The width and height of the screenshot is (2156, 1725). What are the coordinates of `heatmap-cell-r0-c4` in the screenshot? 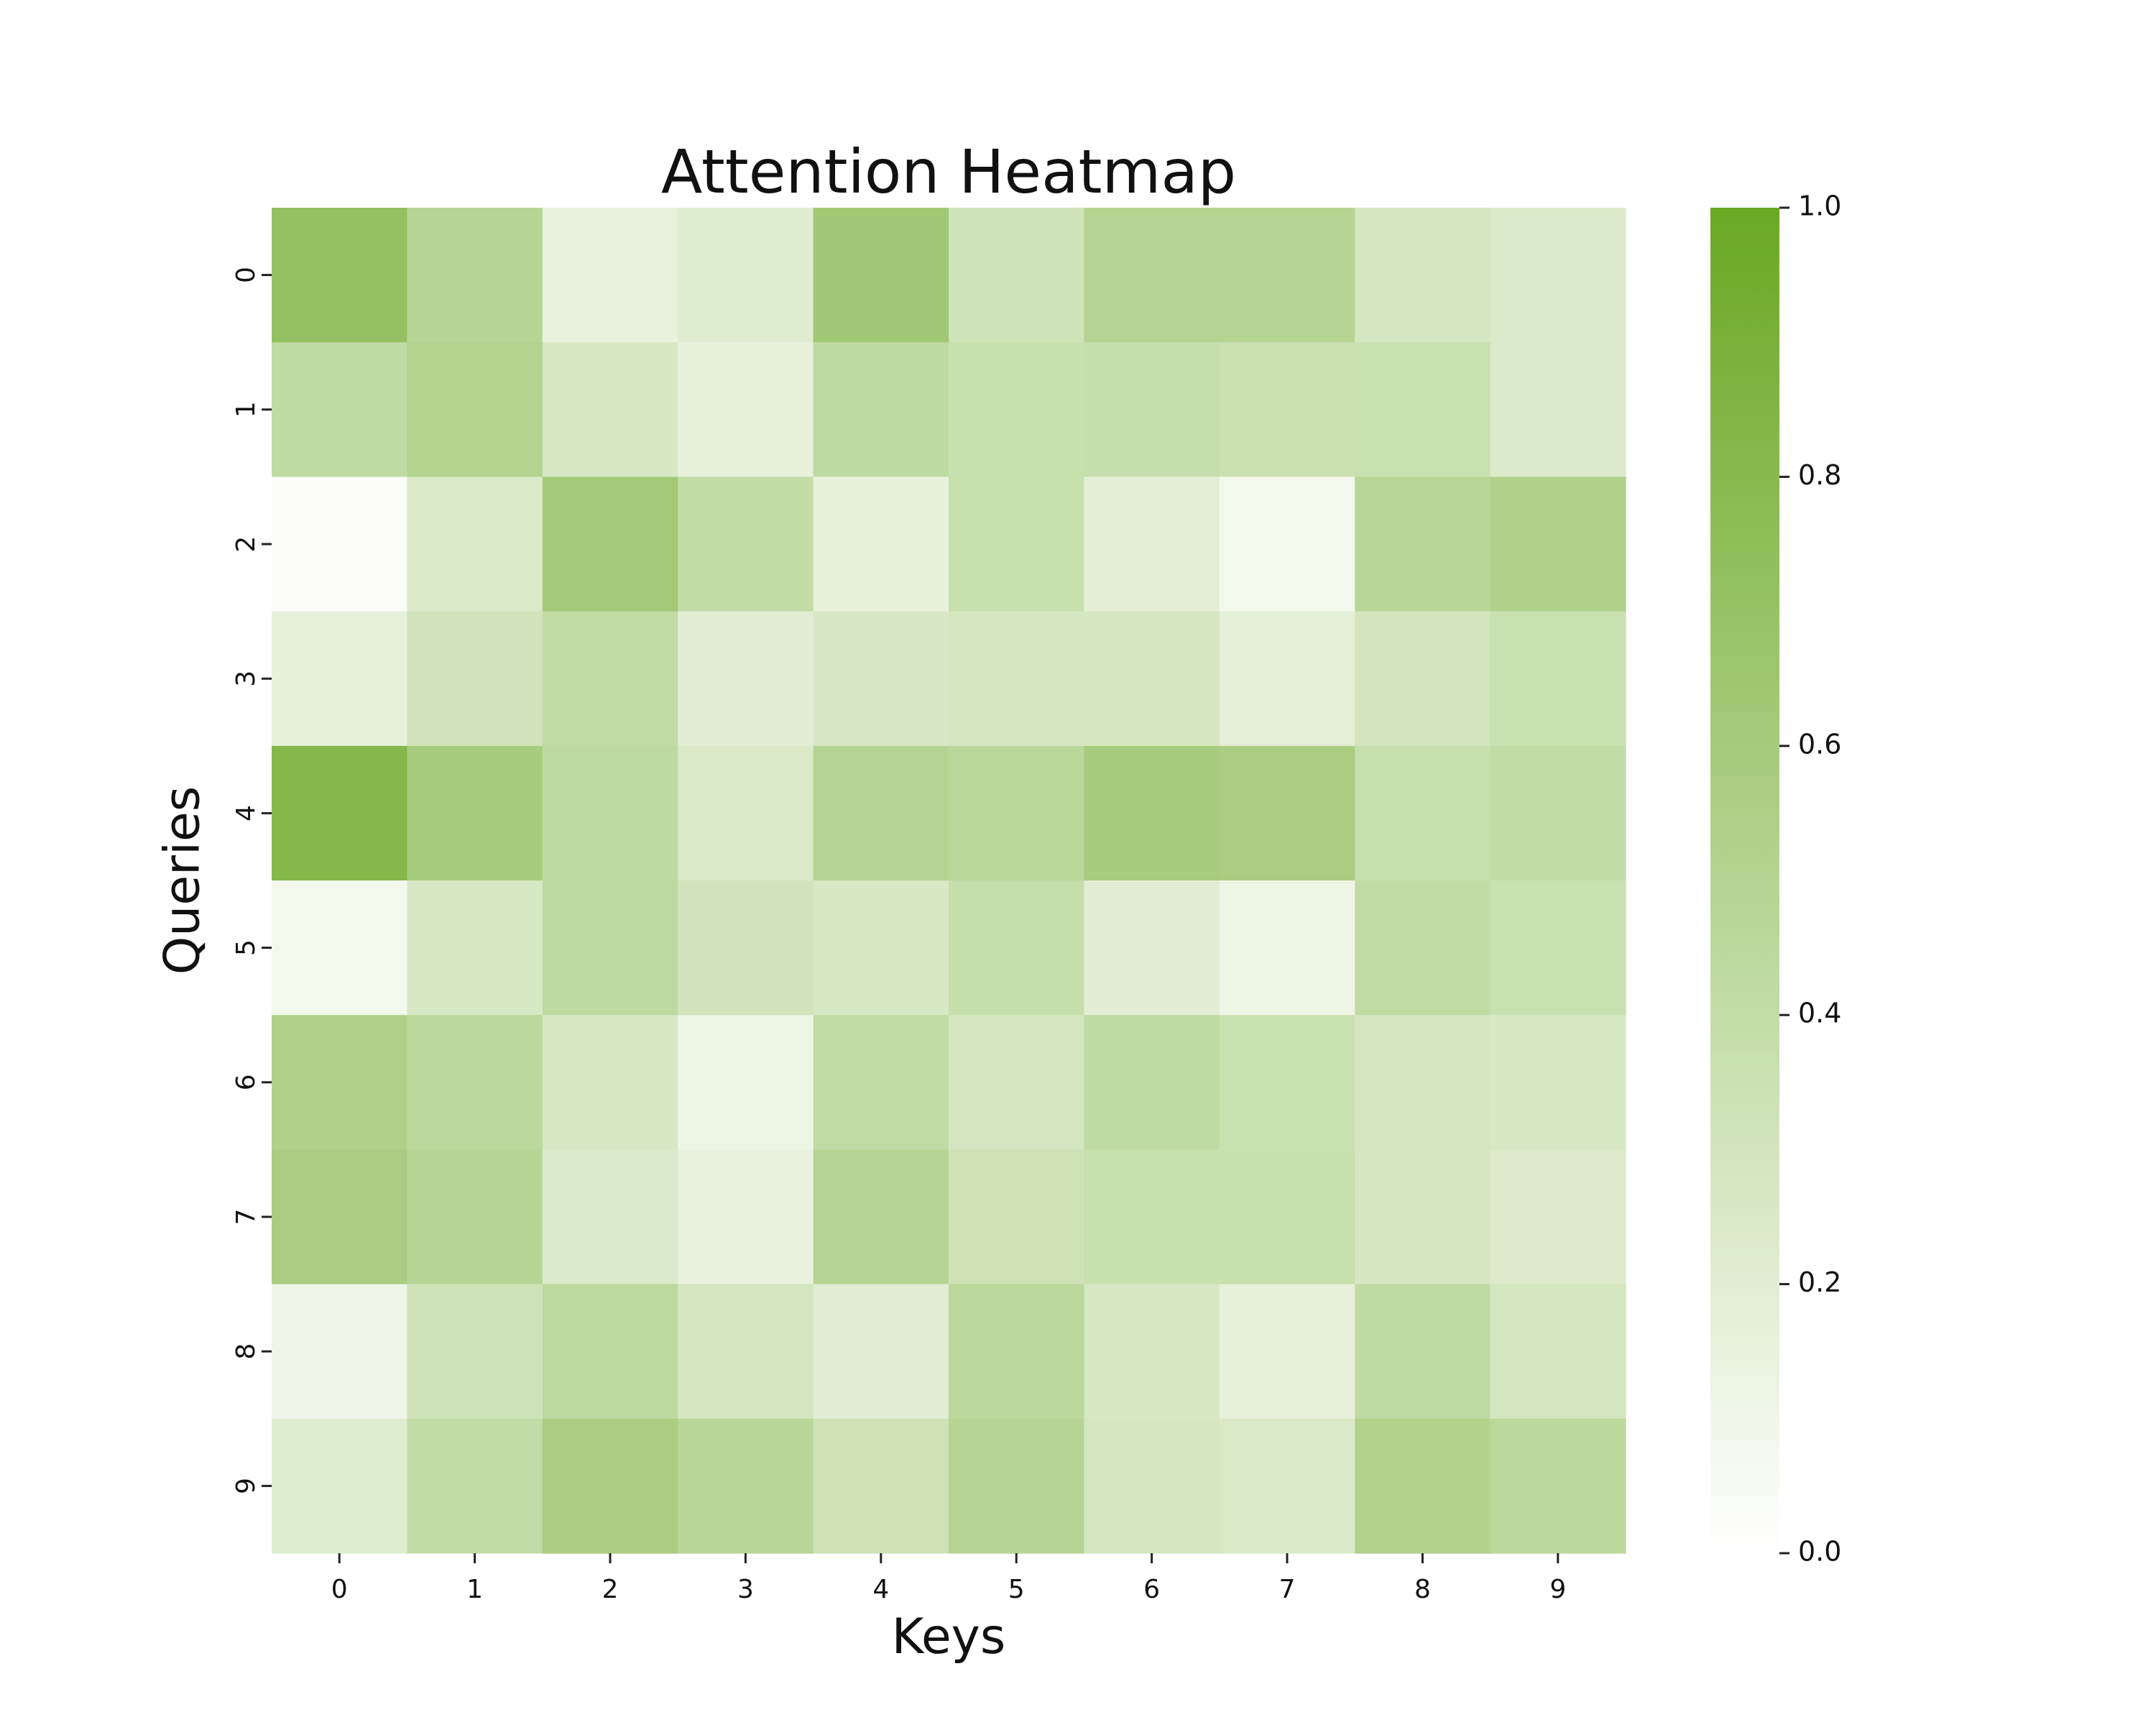 It's located at (881, 275).